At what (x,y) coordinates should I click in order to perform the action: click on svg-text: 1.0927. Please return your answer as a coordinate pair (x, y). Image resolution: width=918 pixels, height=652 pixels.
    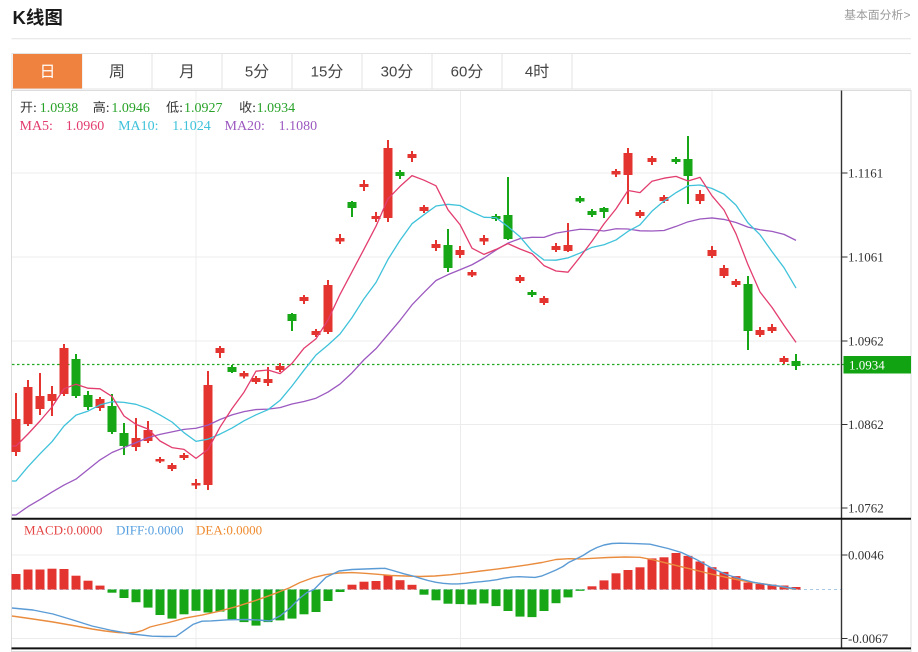
    Looking at the image, I should click on (203, 108).